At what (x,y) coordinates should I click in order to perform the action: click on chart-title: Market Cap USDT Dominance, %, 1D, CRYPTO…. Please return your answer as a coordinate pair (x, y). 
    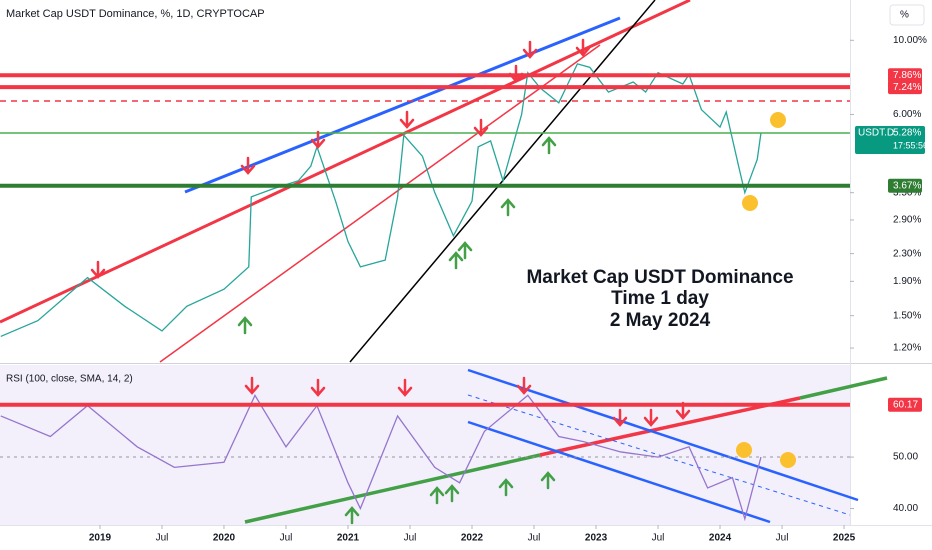
    Looking at the image, I should click on (135, 14).